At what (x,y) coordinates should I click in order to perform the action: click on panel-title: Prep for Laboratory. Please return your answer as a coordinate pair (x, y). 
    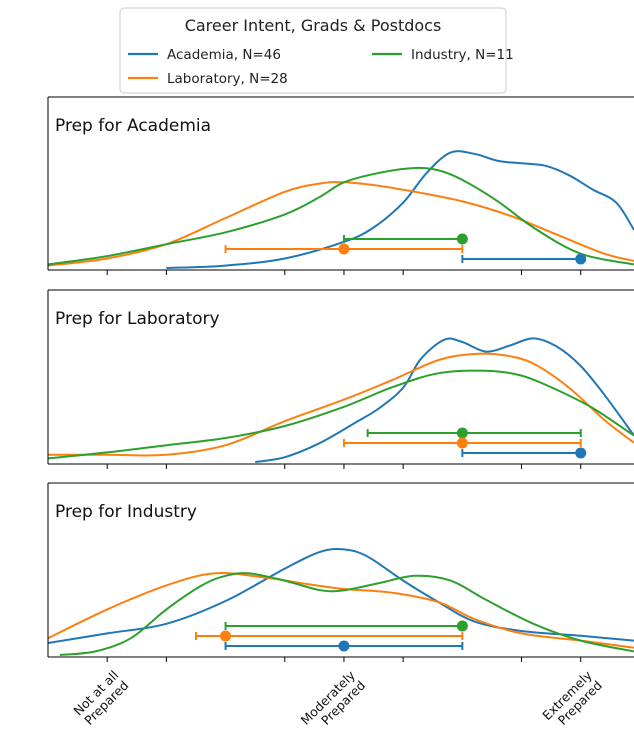
    Looking at the image, I should click on (137, 319).